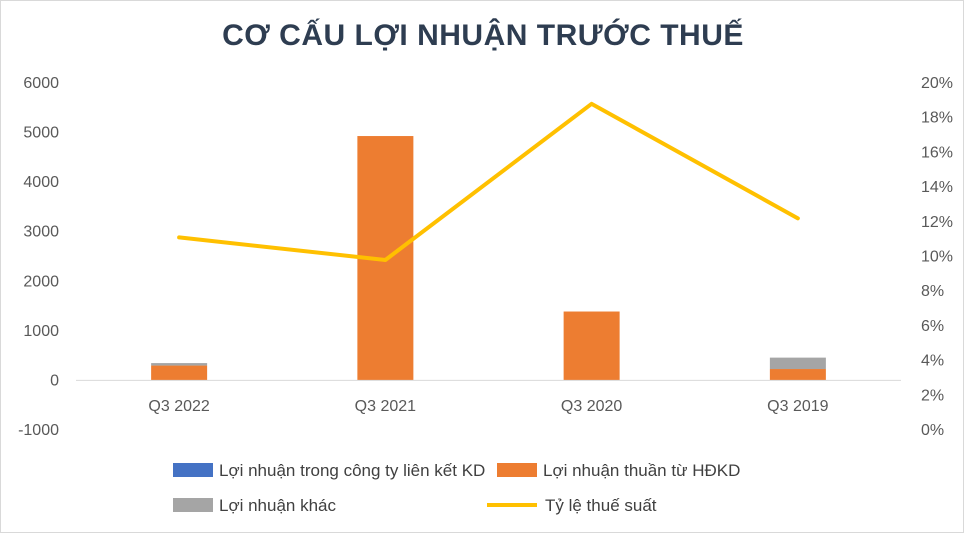 The width and height of the screenshot is (964, 534). I want to click on y-right-tick-label: 12%, so click(937, 222).